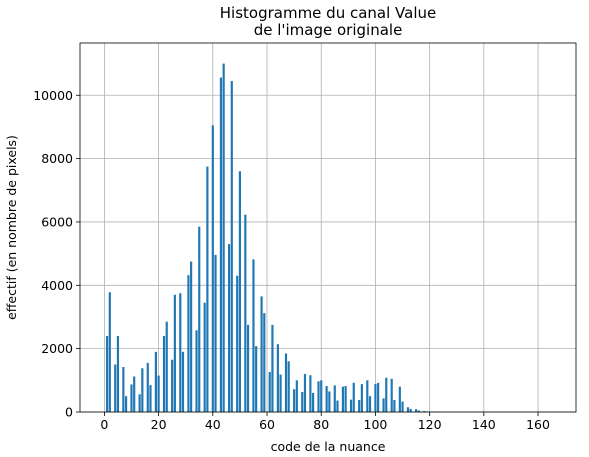 The height and width of the screenshot is (457, 589). What do you see at coordinates (213, 424) in the screenshot?
I see `x-tick-label: 40` at bounding box center [213, 424].